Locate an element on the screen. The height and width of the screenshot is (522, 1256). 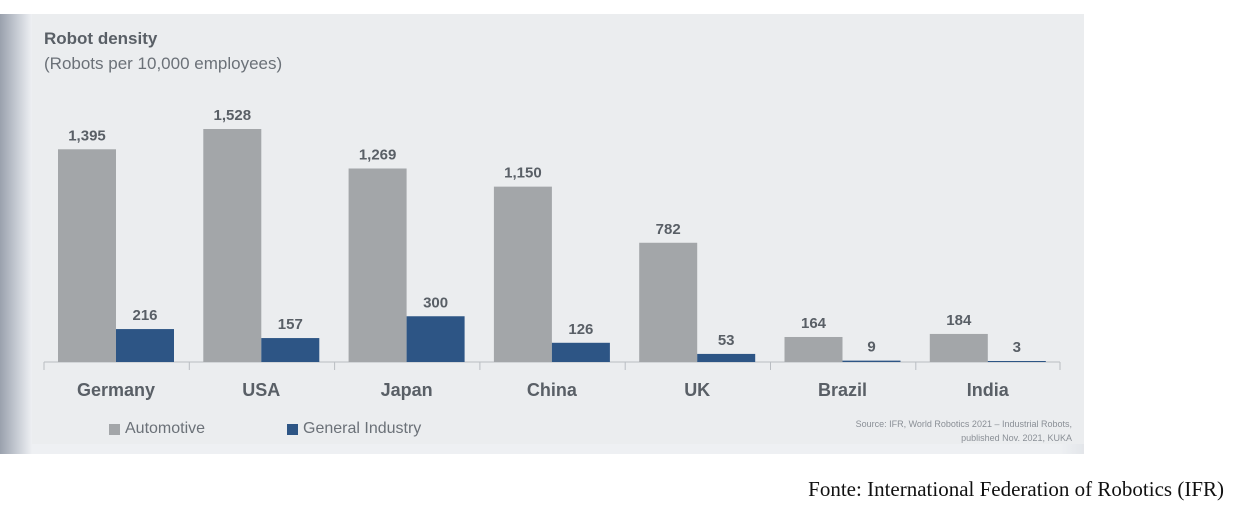
bar-automotive-japan is located at coordinates (377, 265).